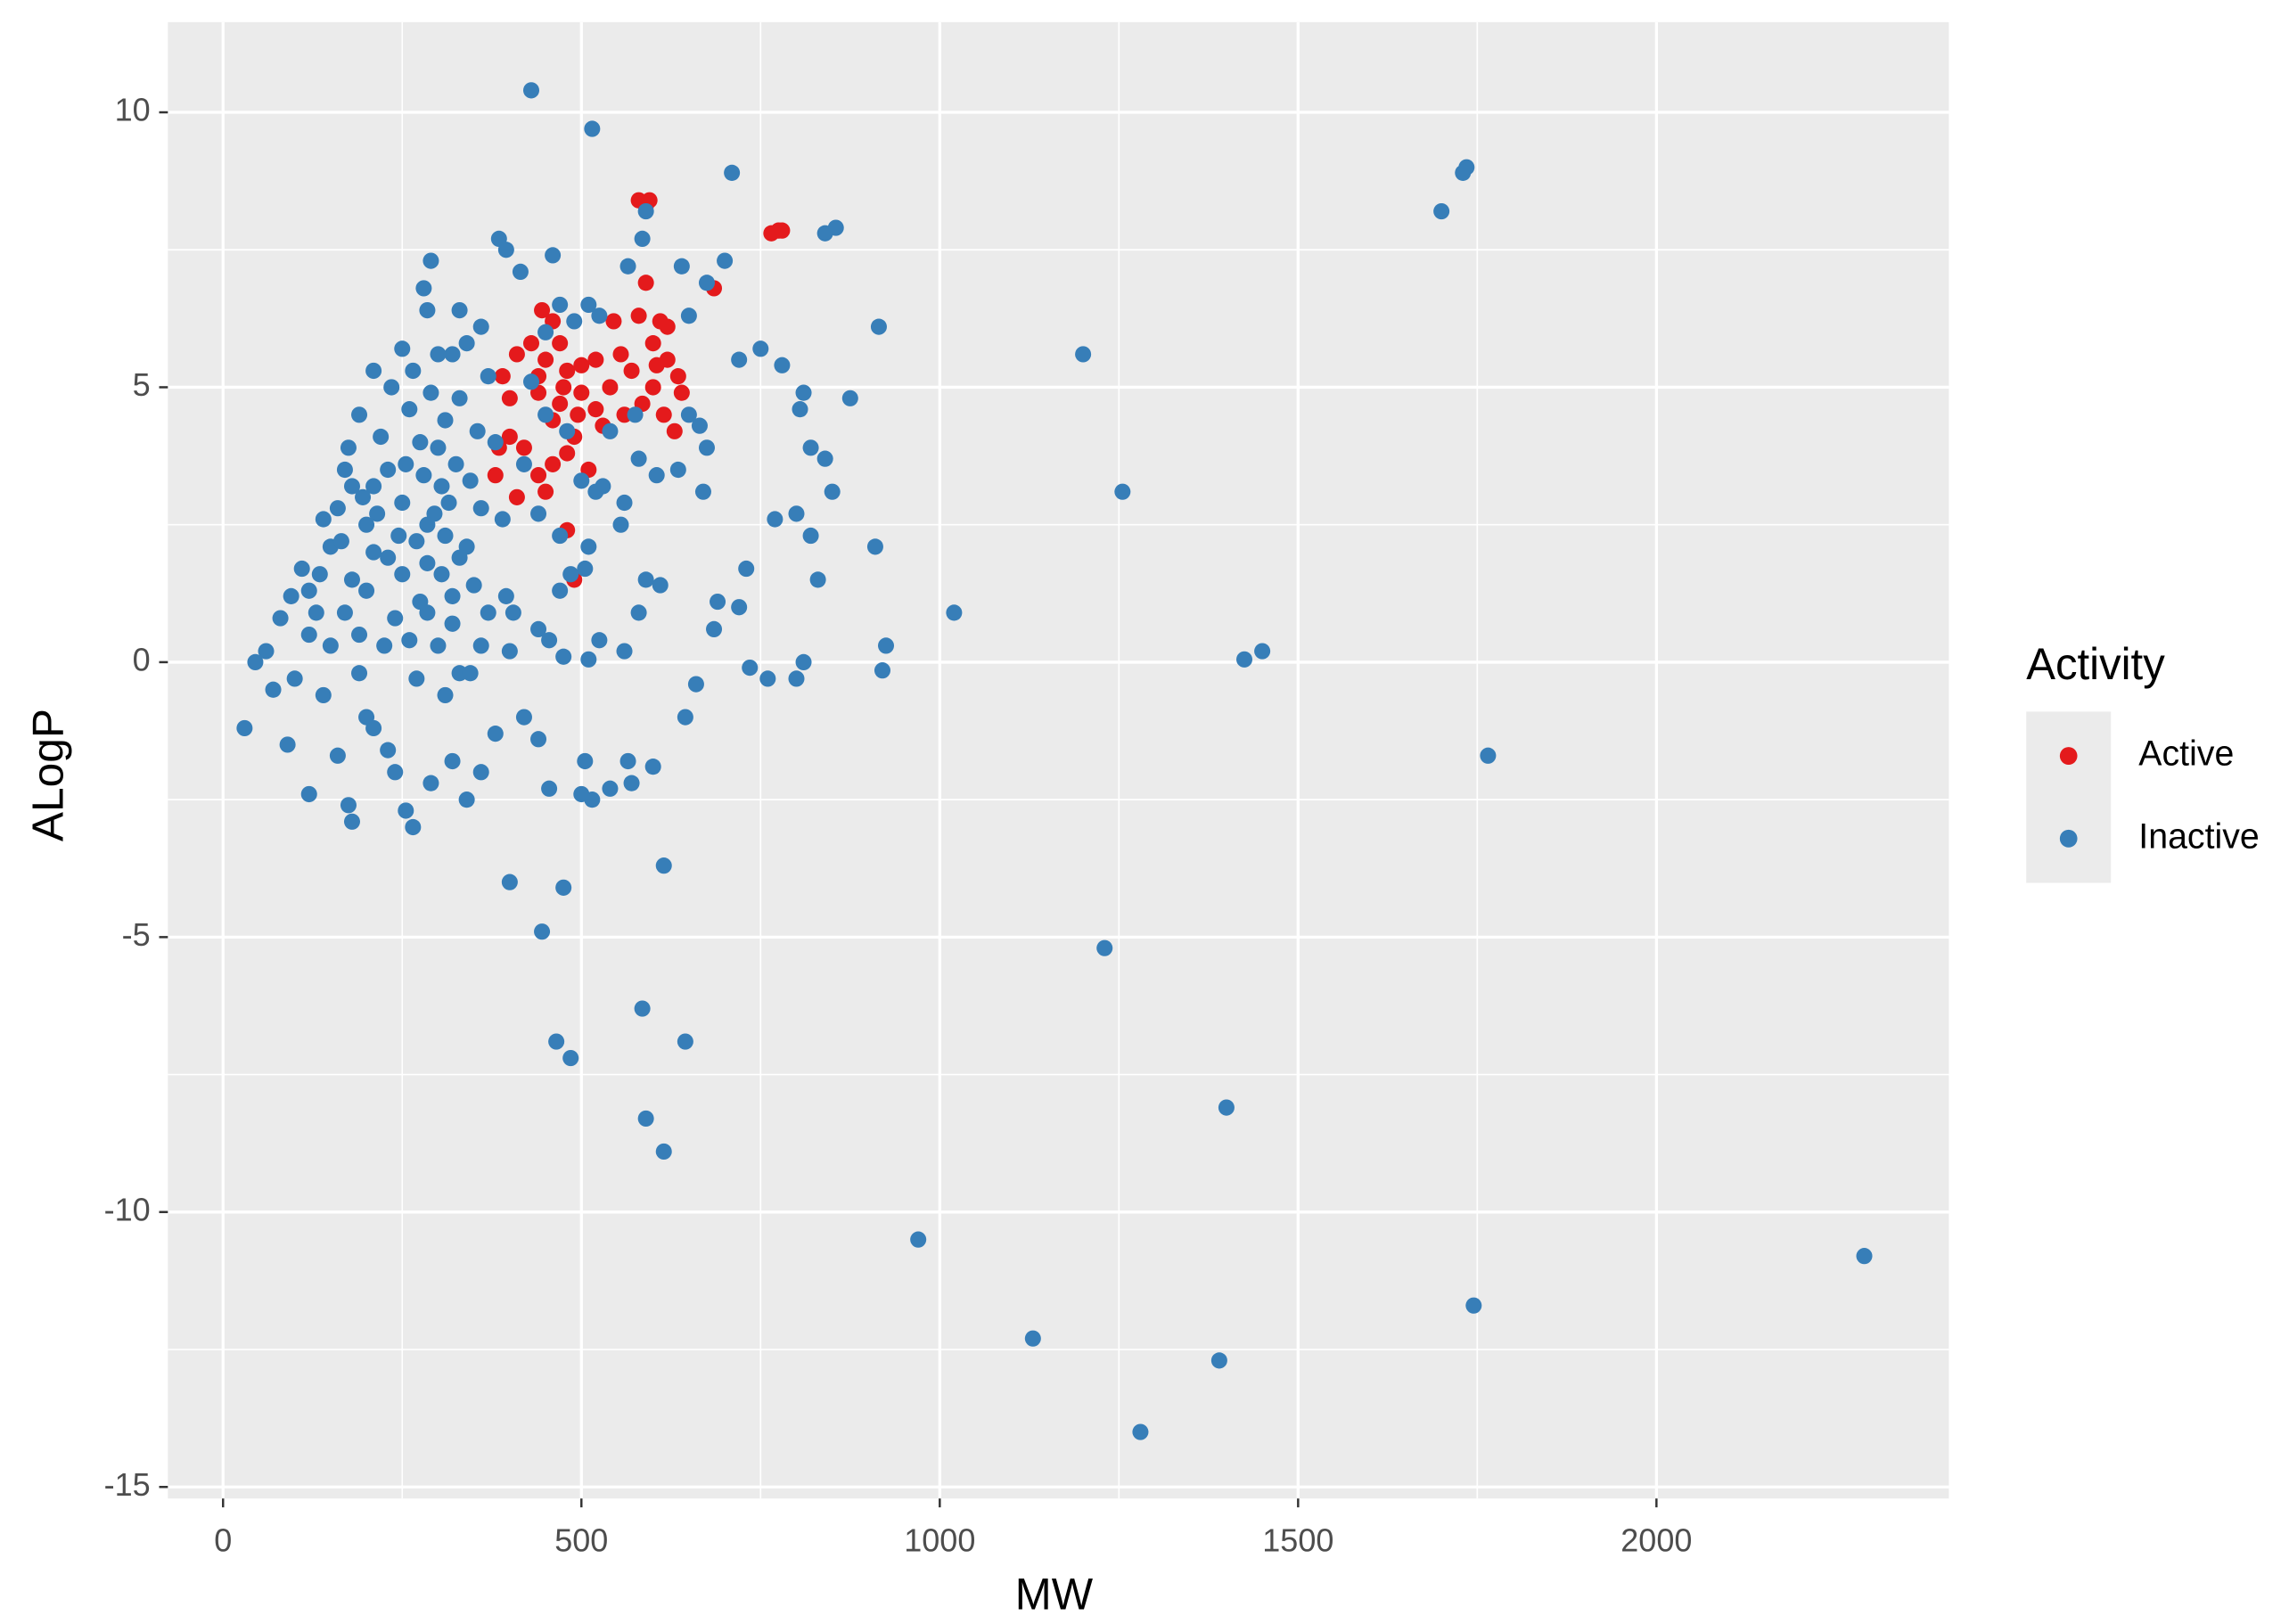 The width and height of the screenshot is (2289, 1624). I want to click on y-tick-label: 0, so click(142, 659).